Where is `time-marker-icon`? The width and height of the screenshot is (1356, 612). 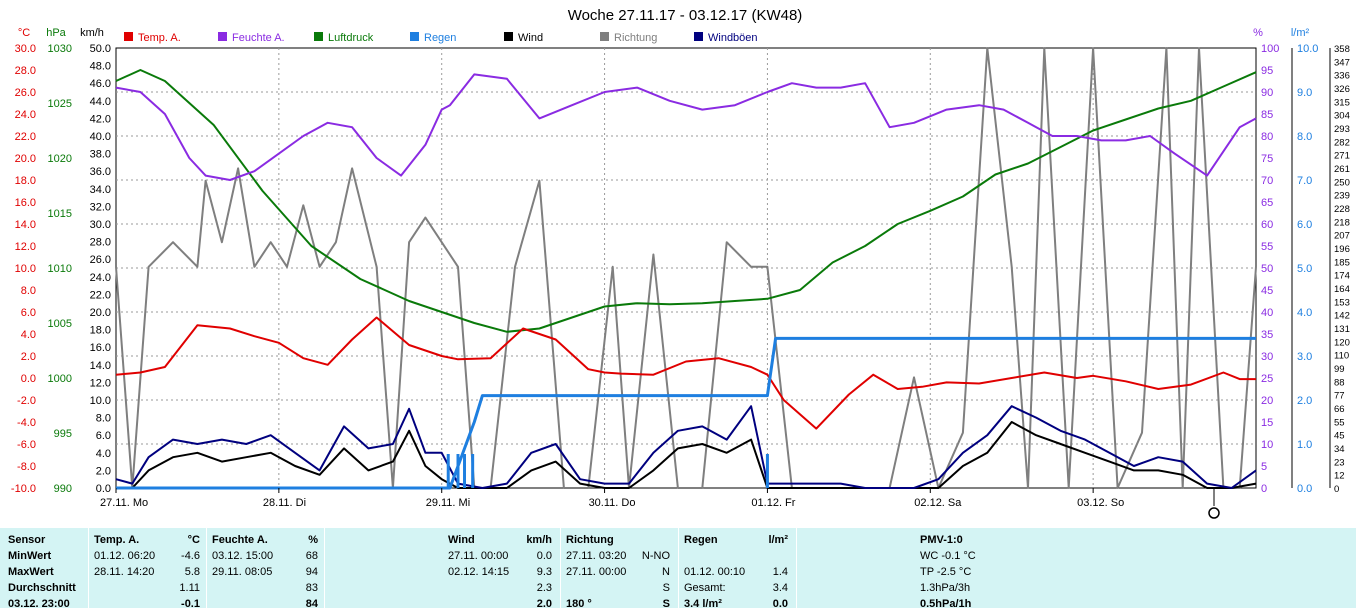 time-marker-icon is located at coordinates (1214, 513).